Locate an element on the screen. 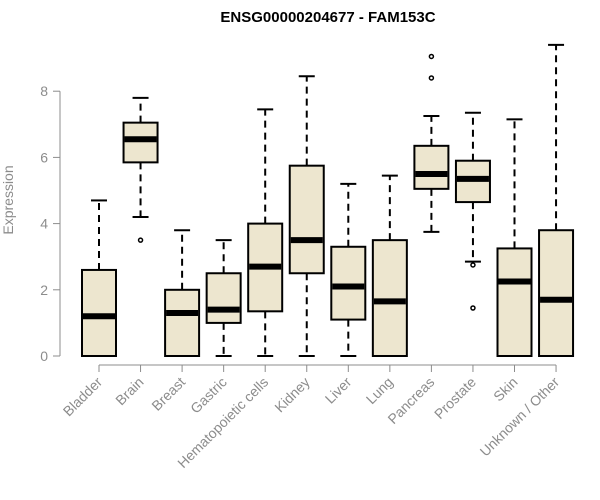 This screenshot has height=500, width=600. box-kidney is located at coordinates (306, 216).